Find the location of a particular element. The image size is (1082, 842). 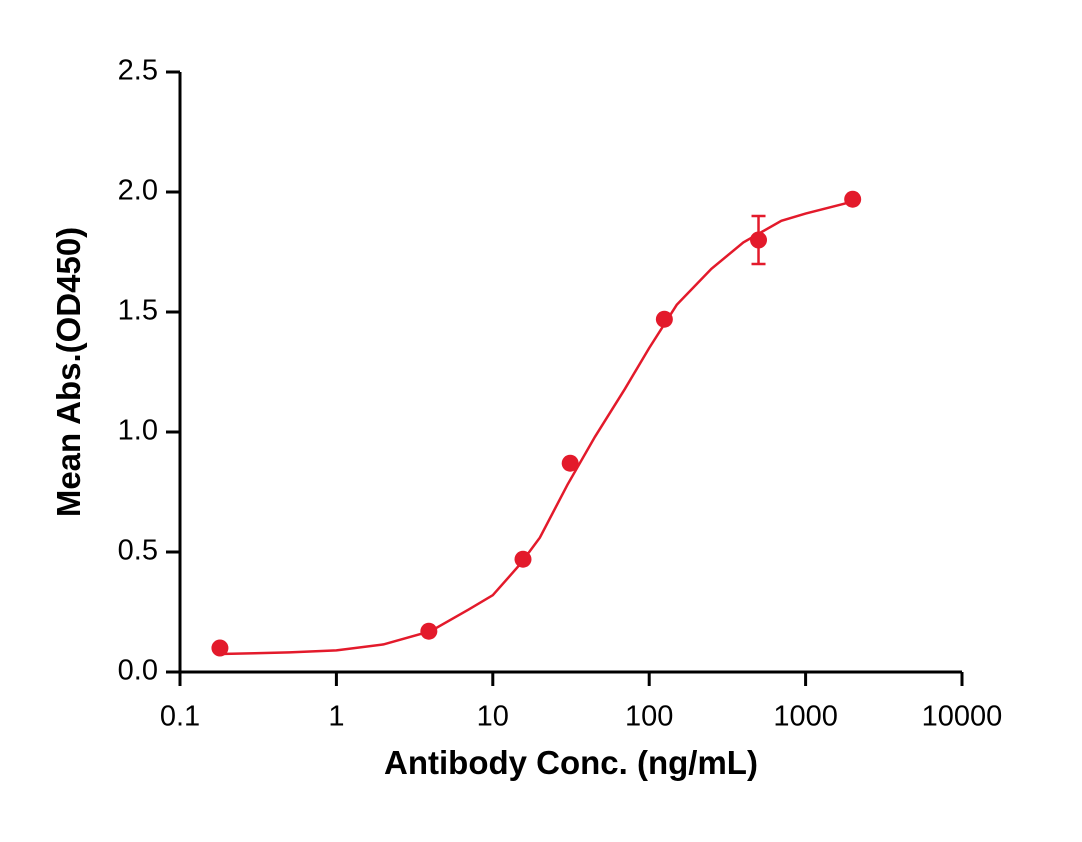

x-tick-label: 0.1 is located at coordinates (180, 717).